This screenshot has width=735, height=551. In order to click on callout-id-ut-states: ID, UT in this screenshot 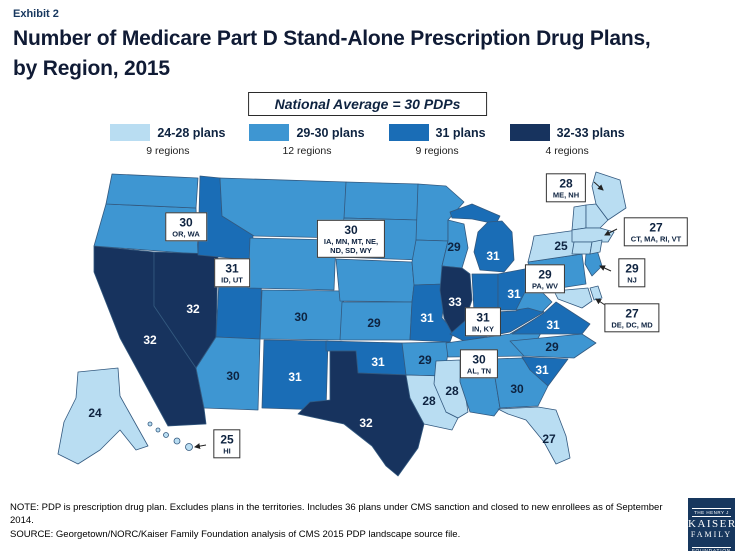, I will do `click(232, 280)`.